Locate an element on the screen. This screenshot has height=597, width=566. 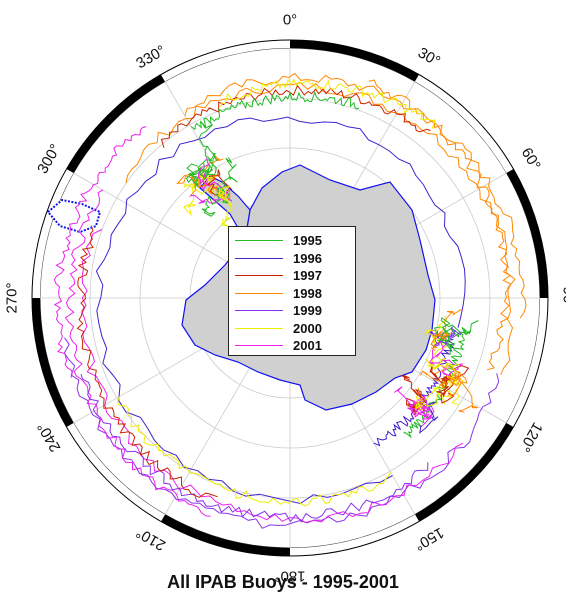
legend-label: 1998 is located at coordinates (307, 293).